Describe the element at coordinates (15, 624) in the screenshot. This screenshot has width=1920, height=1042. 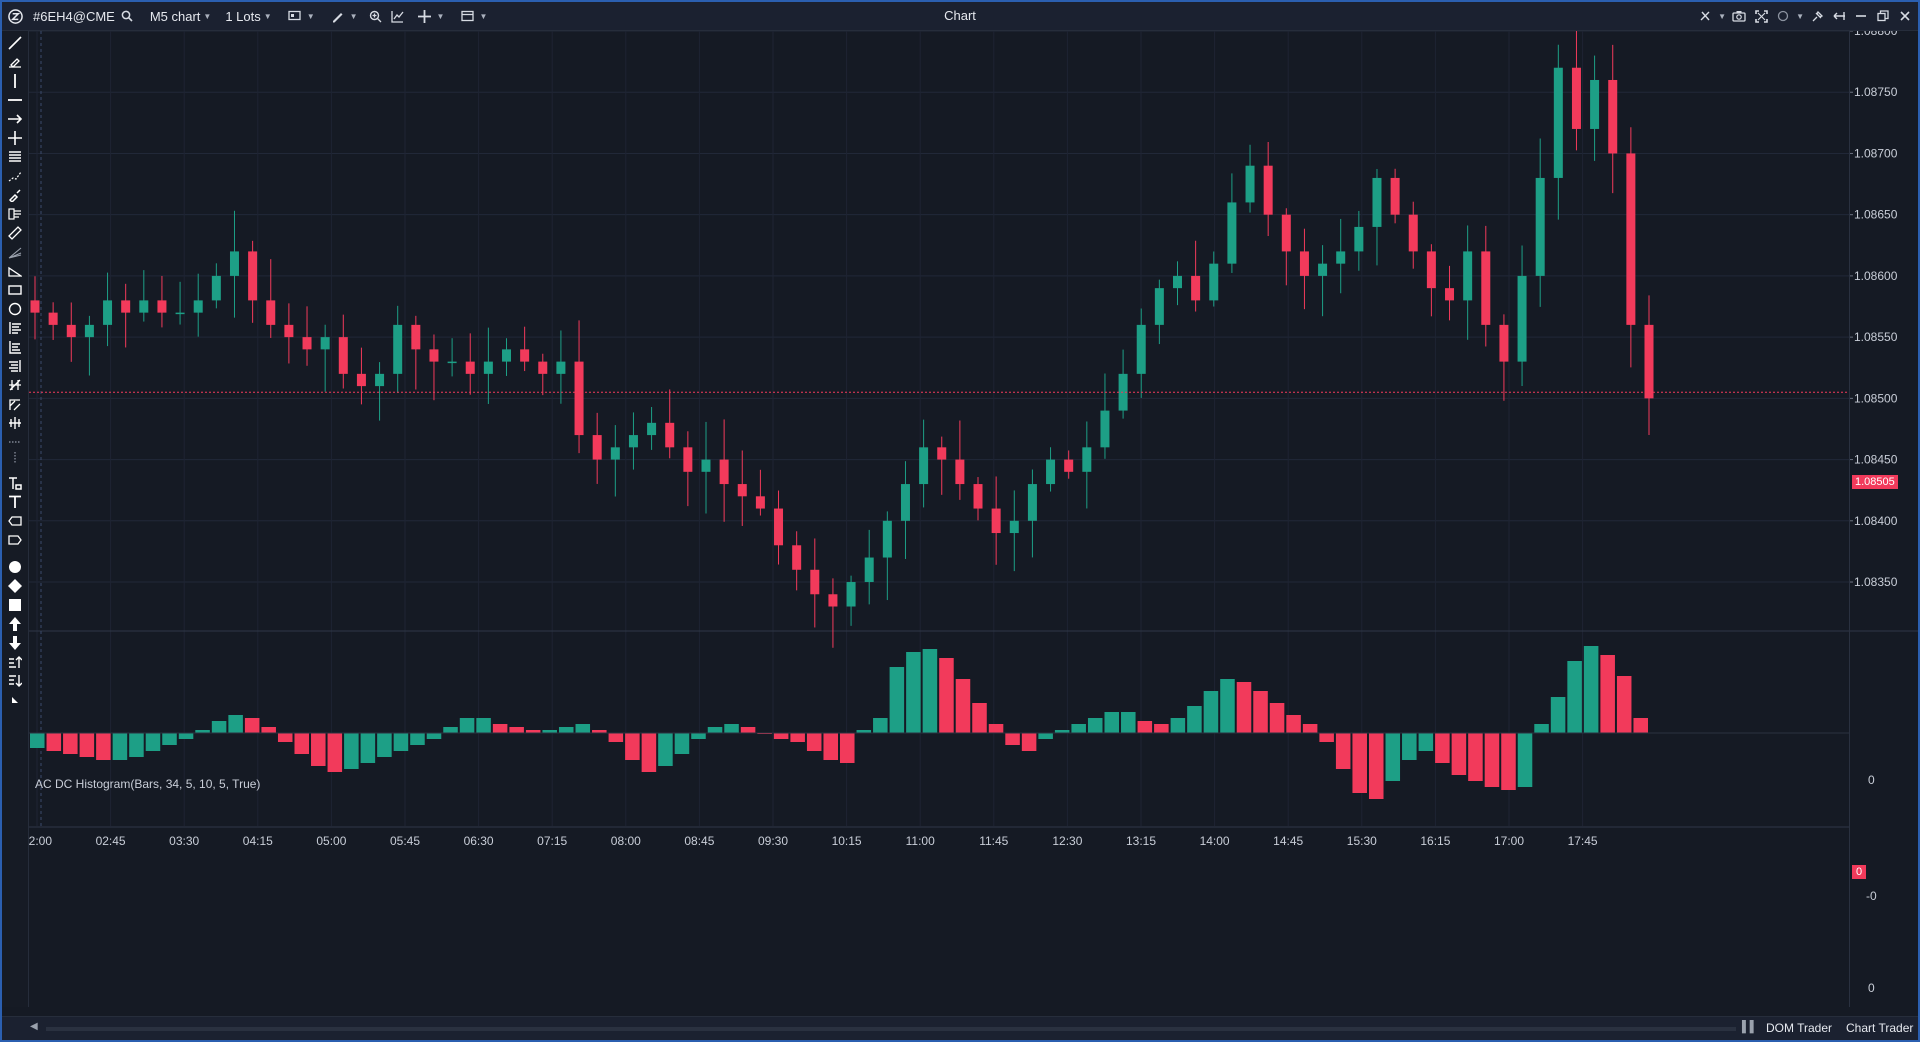
I see `arrow-up-marker-icon` at that location.